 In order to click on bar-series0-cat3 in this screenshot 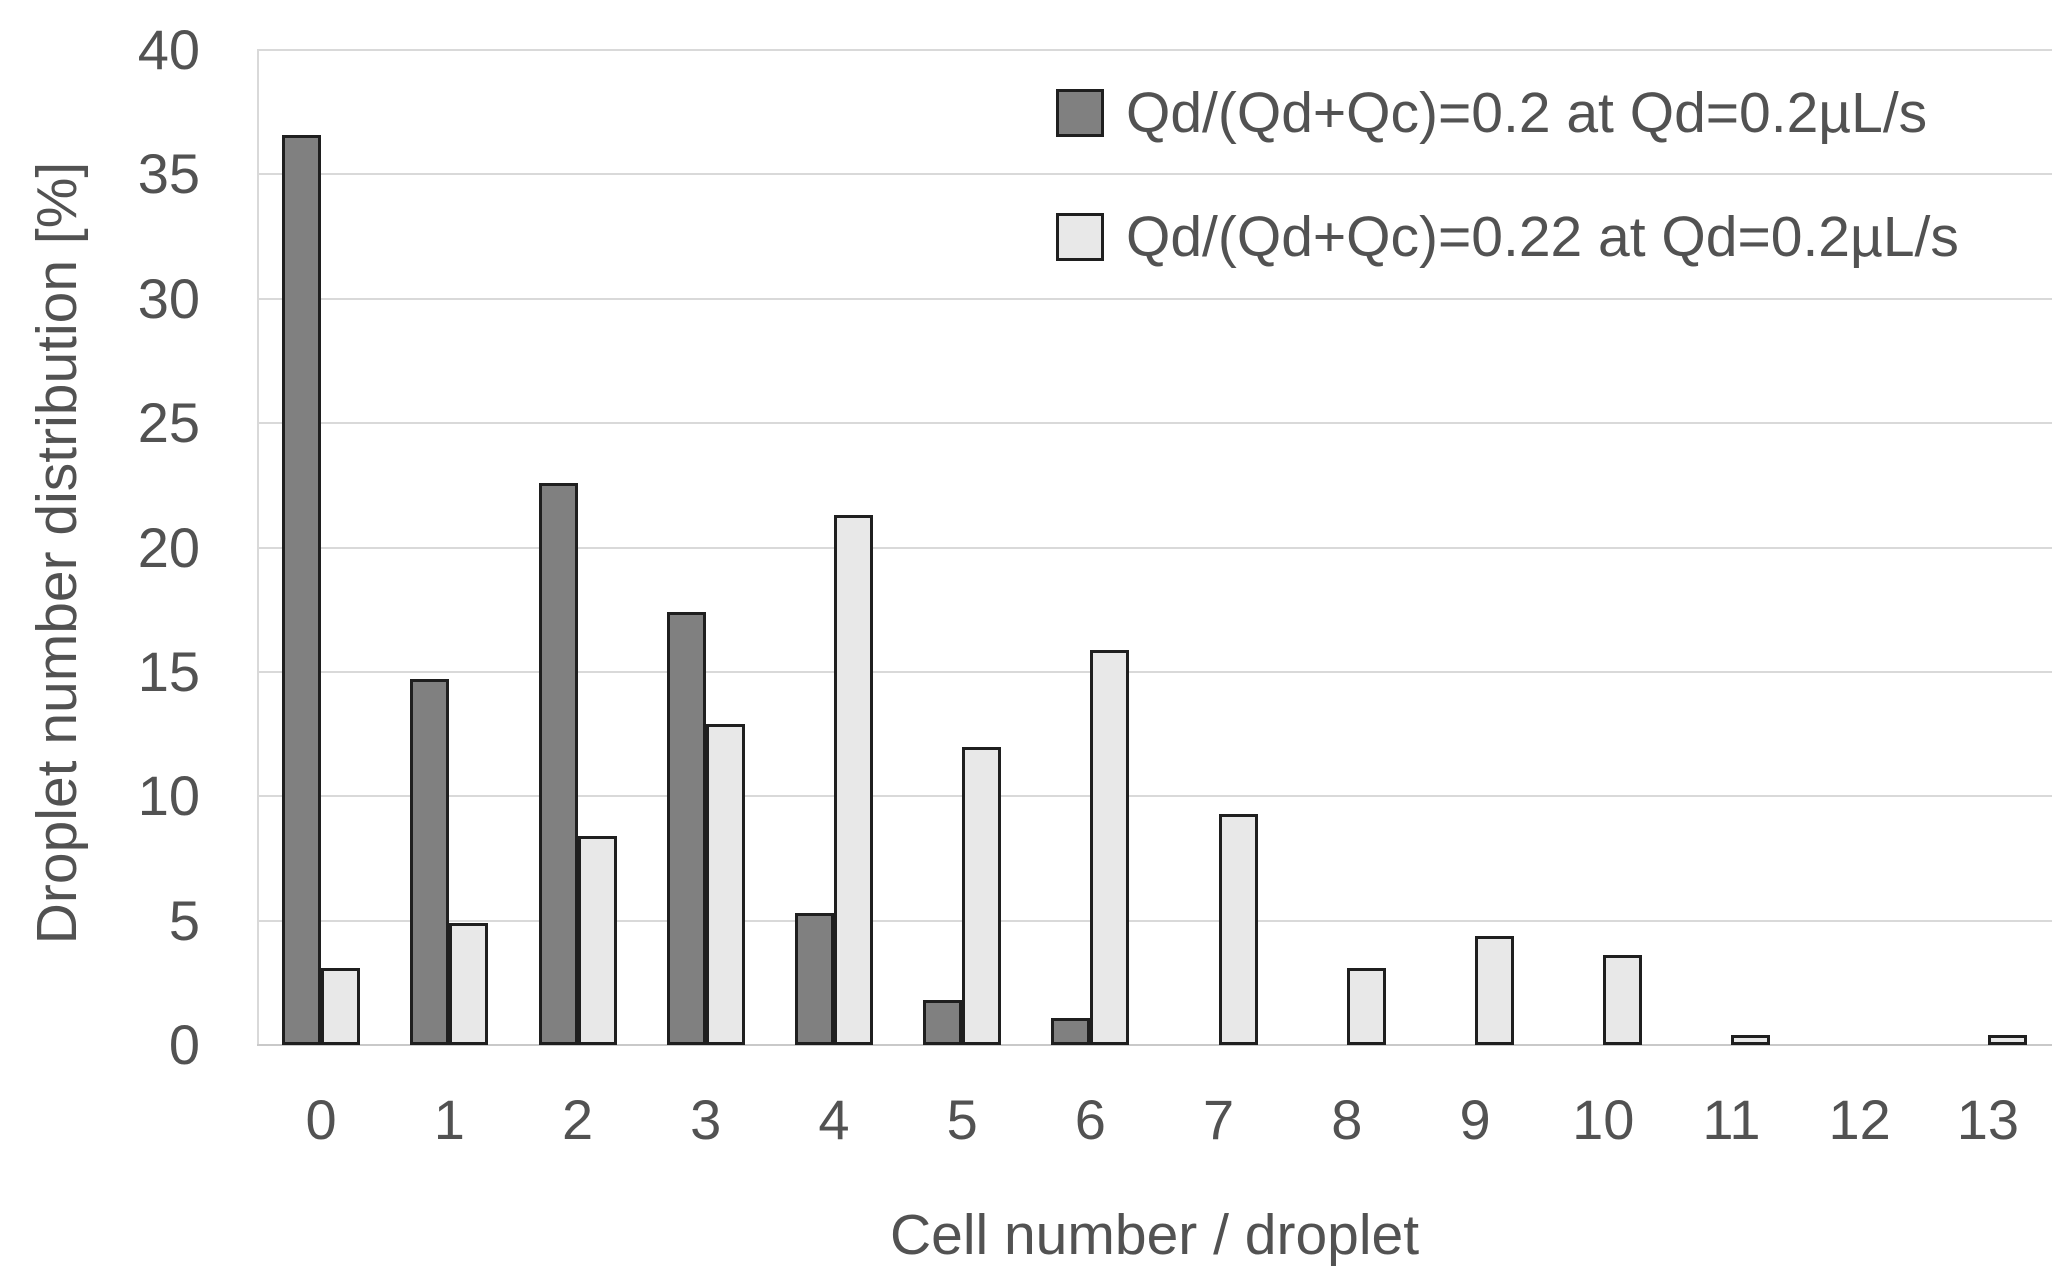, I will do `click(686, 828)`.